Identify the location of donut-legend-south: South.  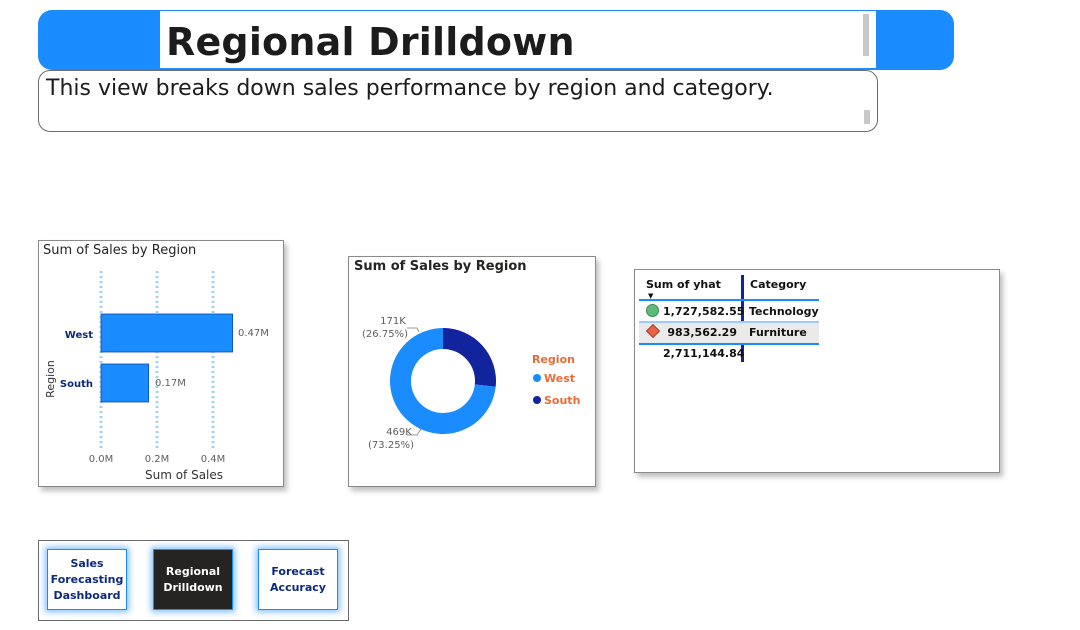
(562, 400).